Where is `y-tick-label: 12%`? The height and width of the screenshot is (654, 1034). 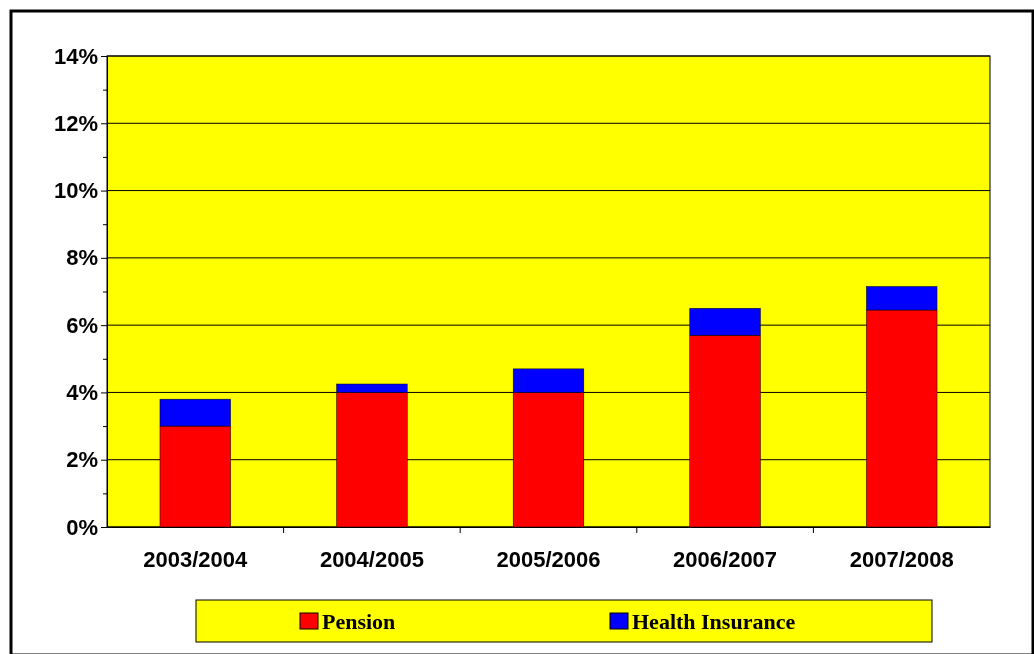 y-tick-label: 12% is located at coordinates (75, 123).